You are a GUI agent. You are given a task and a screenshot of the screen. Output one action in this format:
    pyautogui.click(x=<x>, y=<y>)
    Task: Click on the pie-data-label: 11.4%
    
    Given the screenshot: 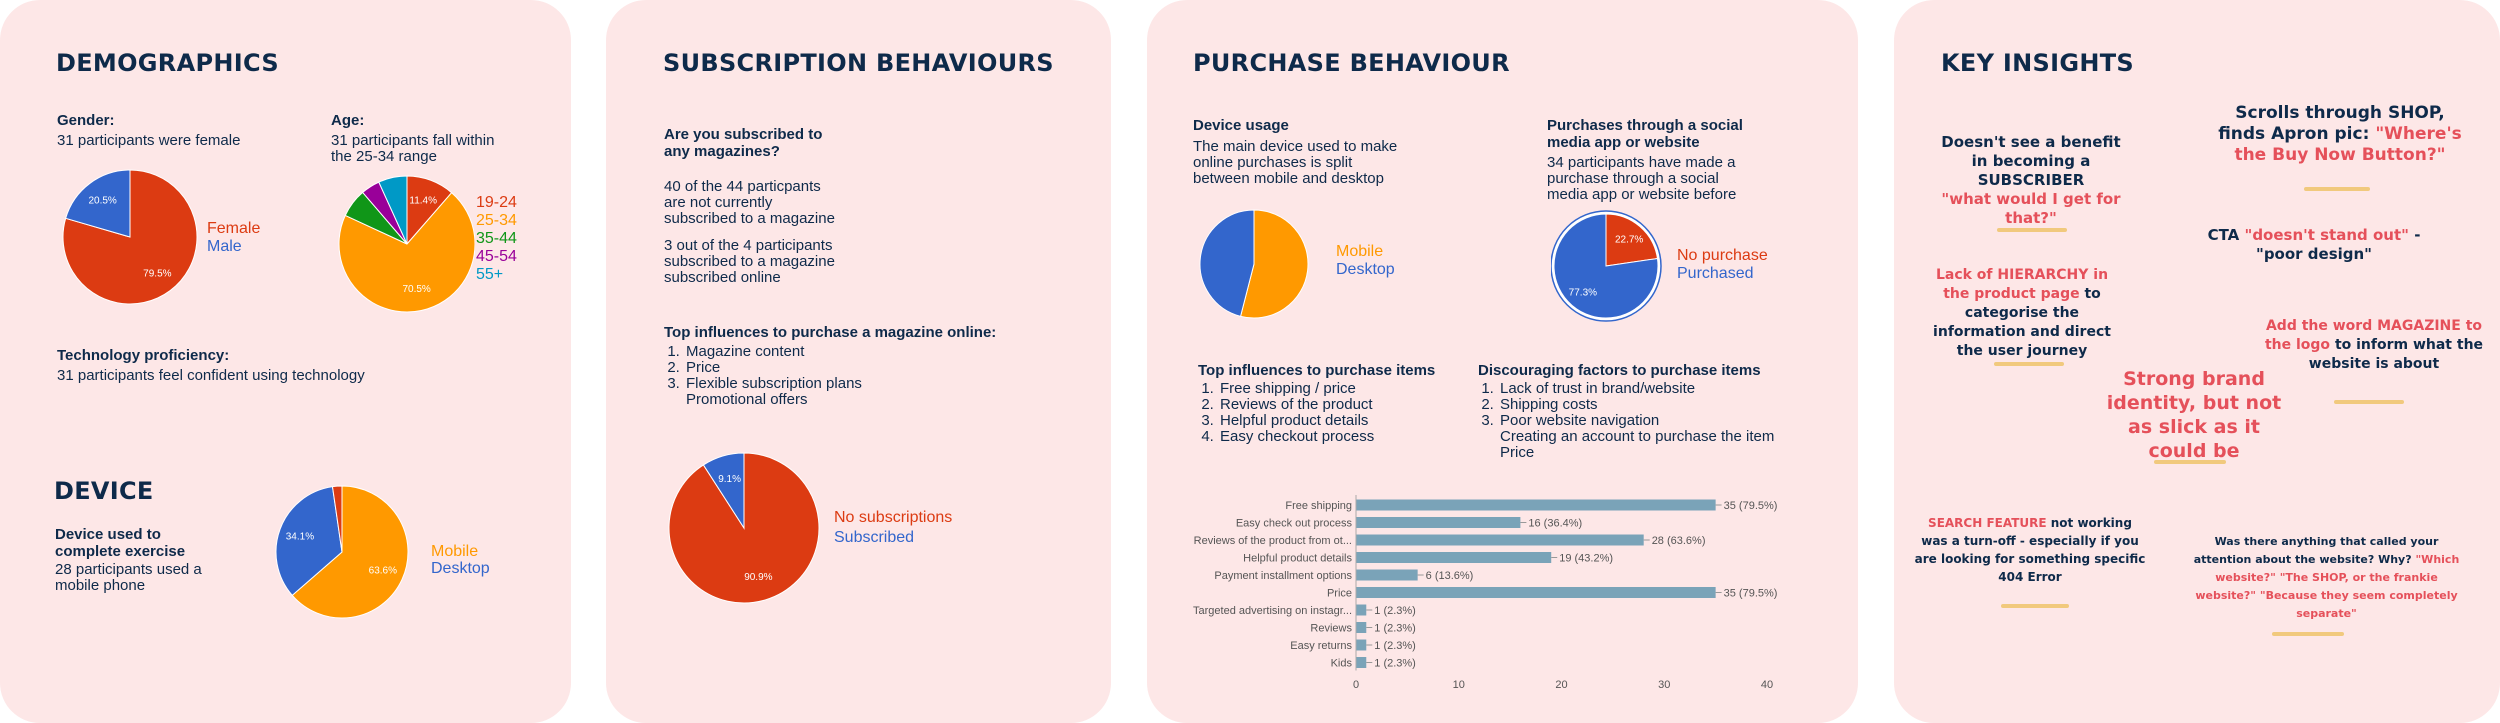 What is the action you would take?
    pyautogui.click(x=423, y=201)
    